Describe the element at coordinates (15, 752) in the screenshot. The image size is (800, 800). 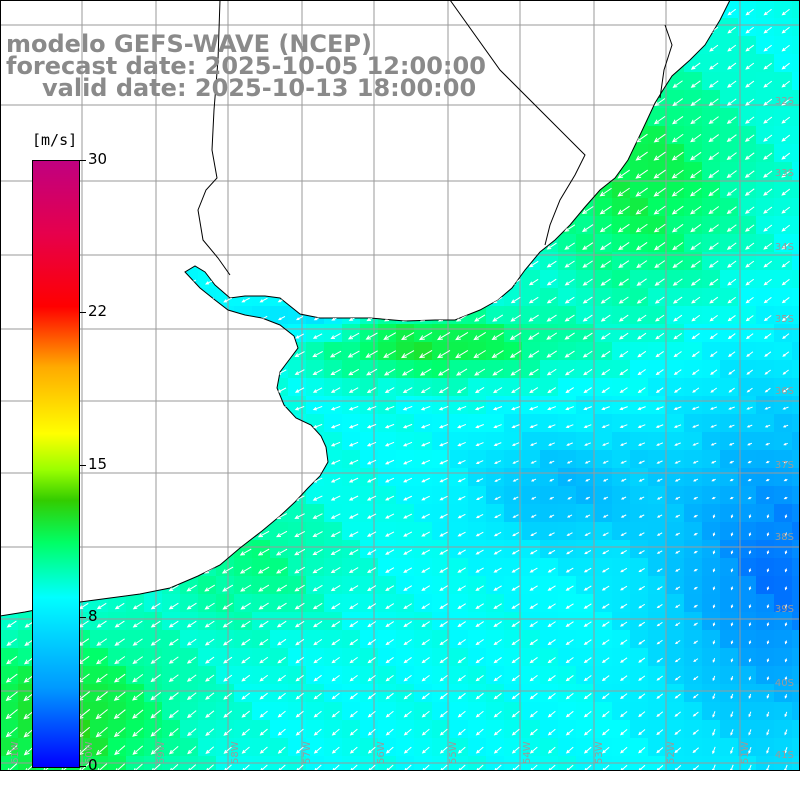
I see `longitude-label: 61W` at that location.